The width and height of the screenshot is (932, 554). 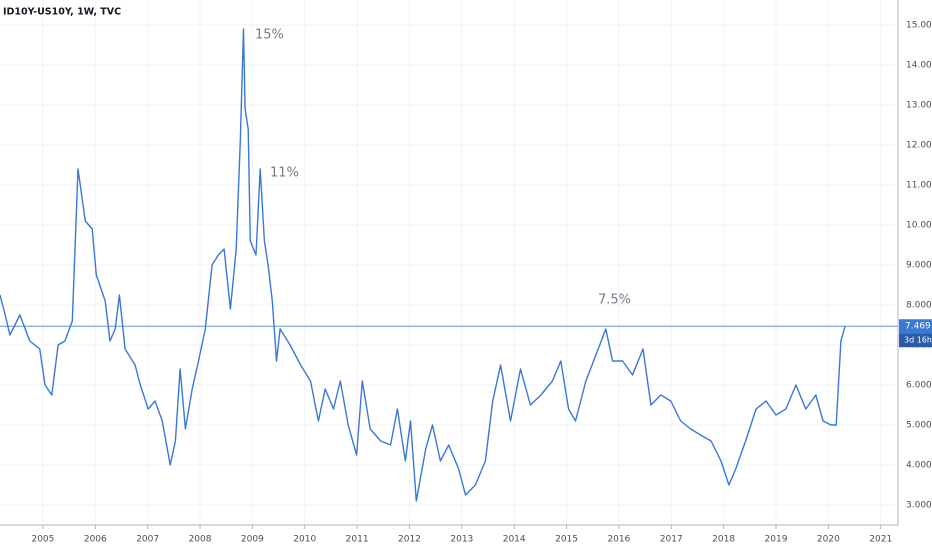 What do you see at coordinates (147, 540) in the screenshot?
I see `x-tick-label: 2007` at bounding box center [147, 540].